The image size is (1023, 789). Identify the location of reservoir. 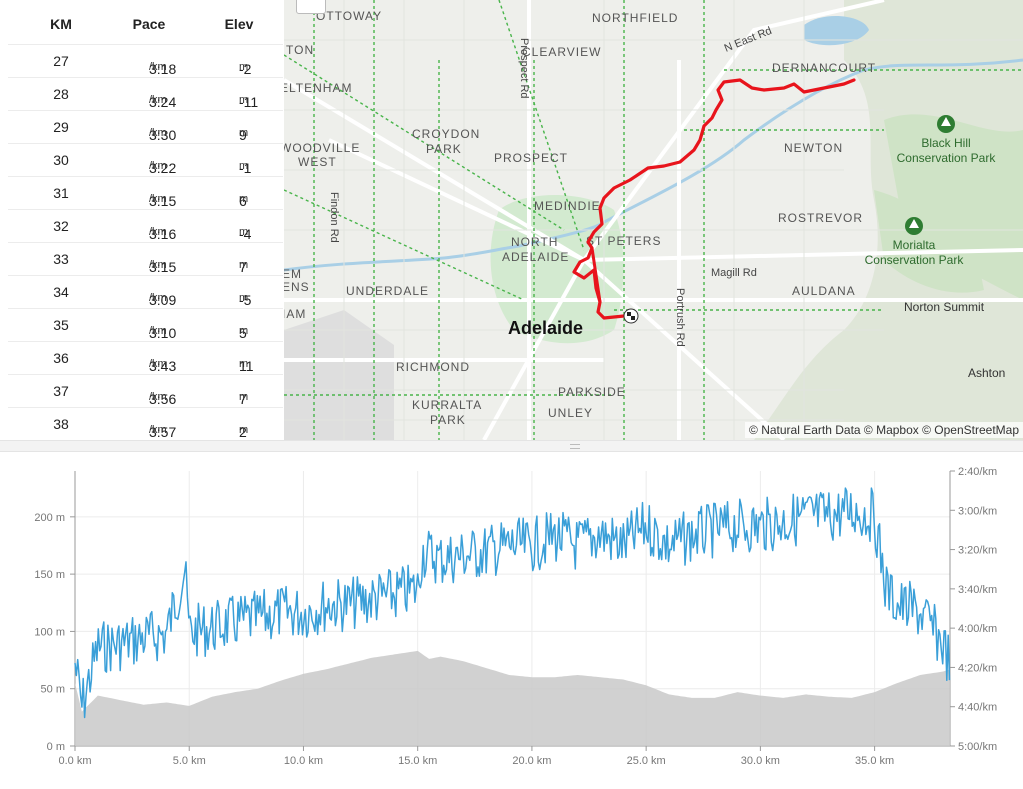
(836, 30).